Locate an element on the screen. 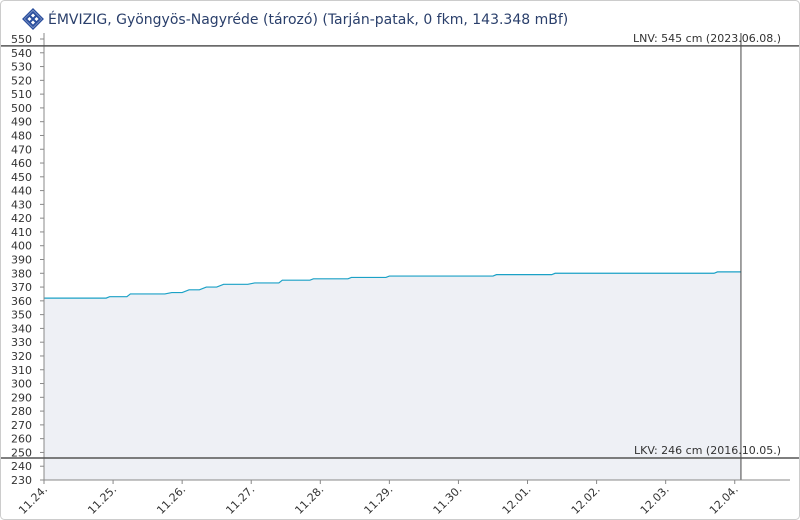  y-tick-label: 320 is located at coordinates (21, 356).